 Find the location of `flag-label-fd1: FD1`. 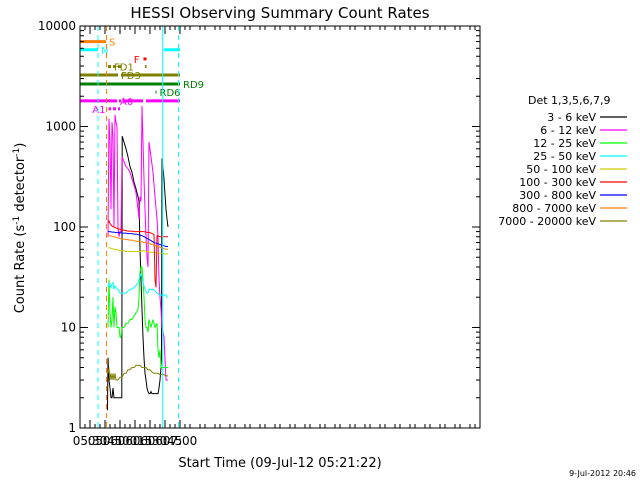

flag-label-fd1: FD1 is located at coordinates (124, 68).